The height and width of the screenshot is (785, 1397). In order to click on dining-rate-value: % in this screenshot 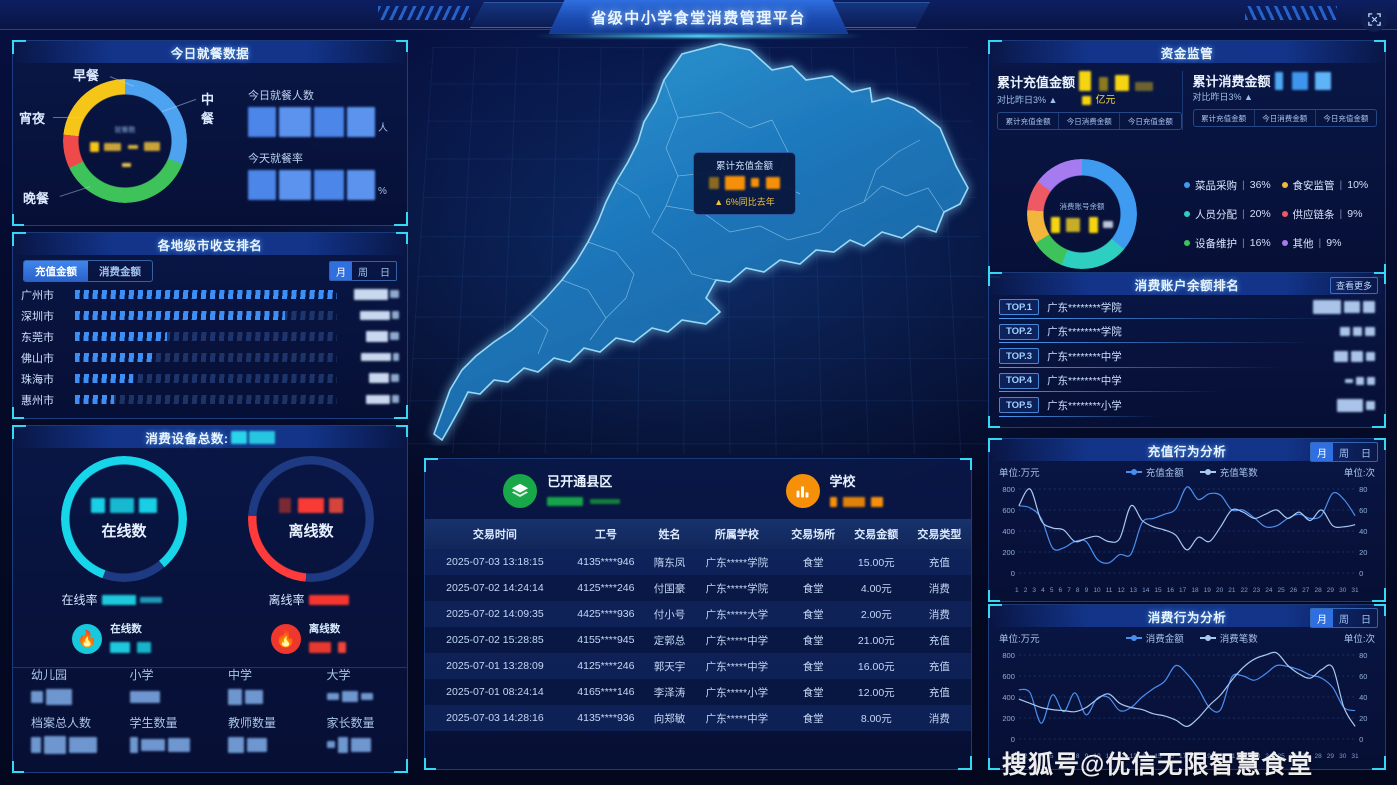, I will do `click(323, 185)`.